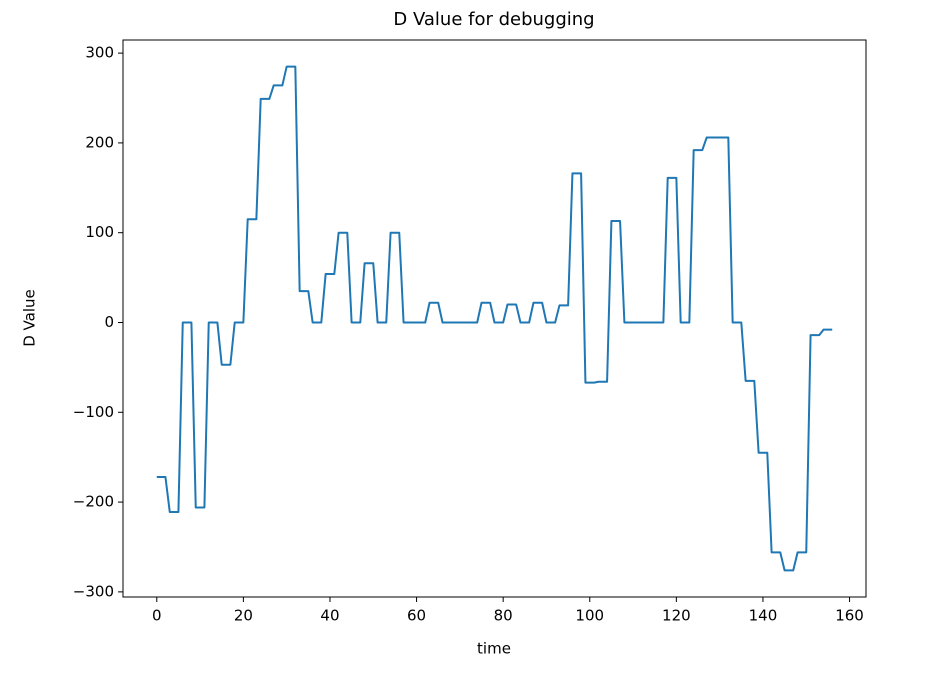  I want to click on chart-title: D Value for debugging, so click(493, 19).